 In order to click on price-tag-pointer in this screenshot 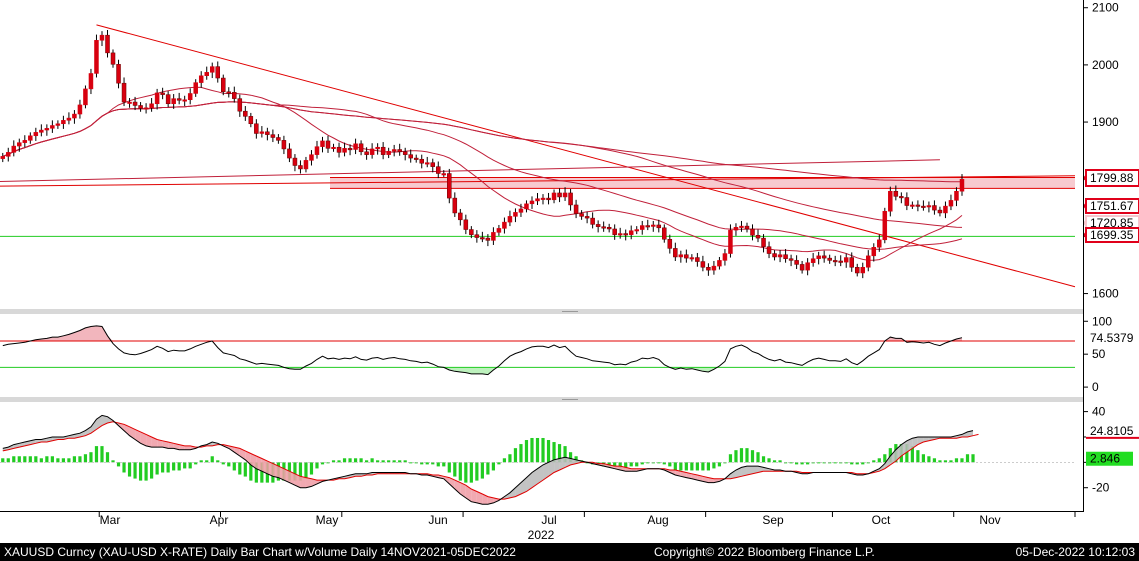, I will do `click(1085, 235)`.